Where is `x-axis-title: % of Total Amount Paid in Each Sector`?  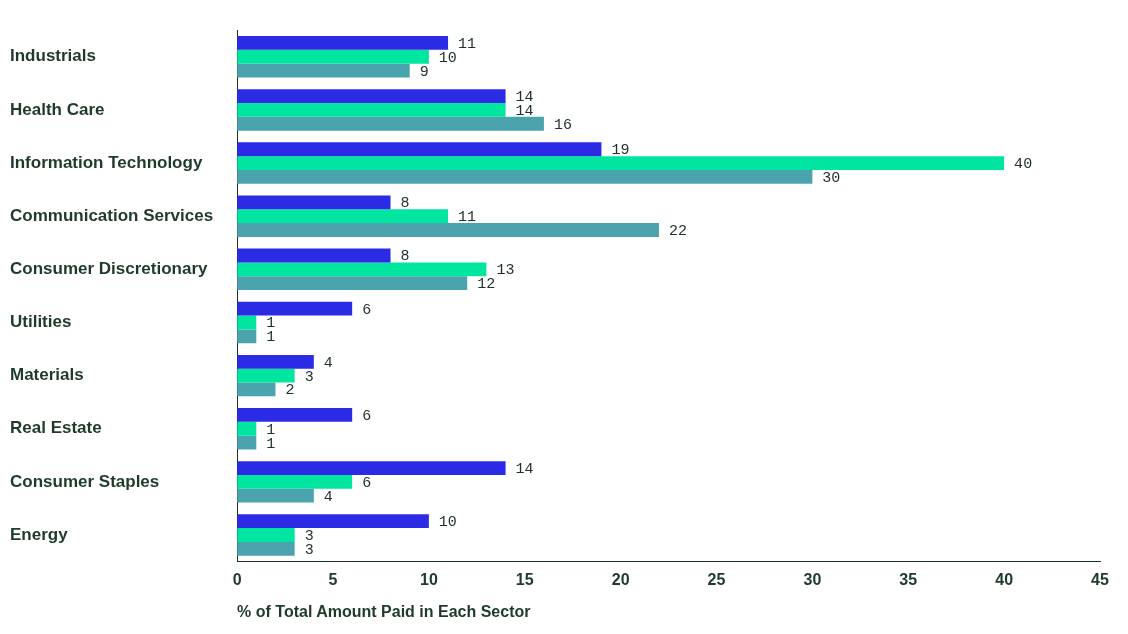 x-axis-title: % of Total Amount Paid in Each Sector is located at coordinates (384, 611).